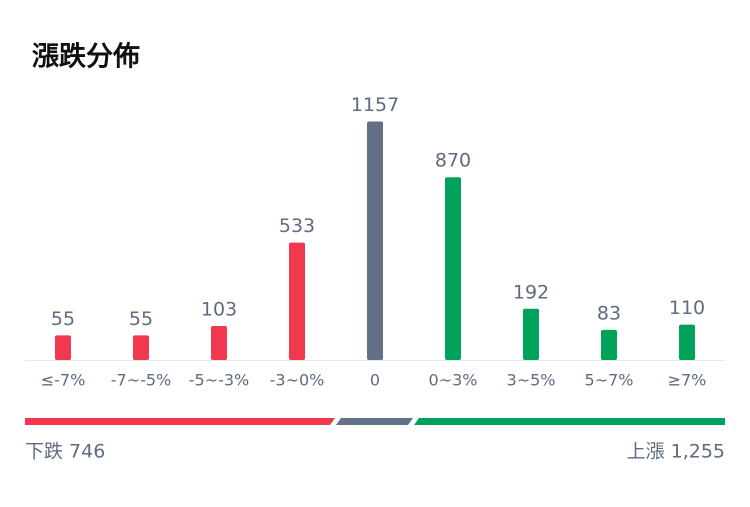 This screenshot has width=750, height=507. I want to click on data-label: 83, so click(609, 313).